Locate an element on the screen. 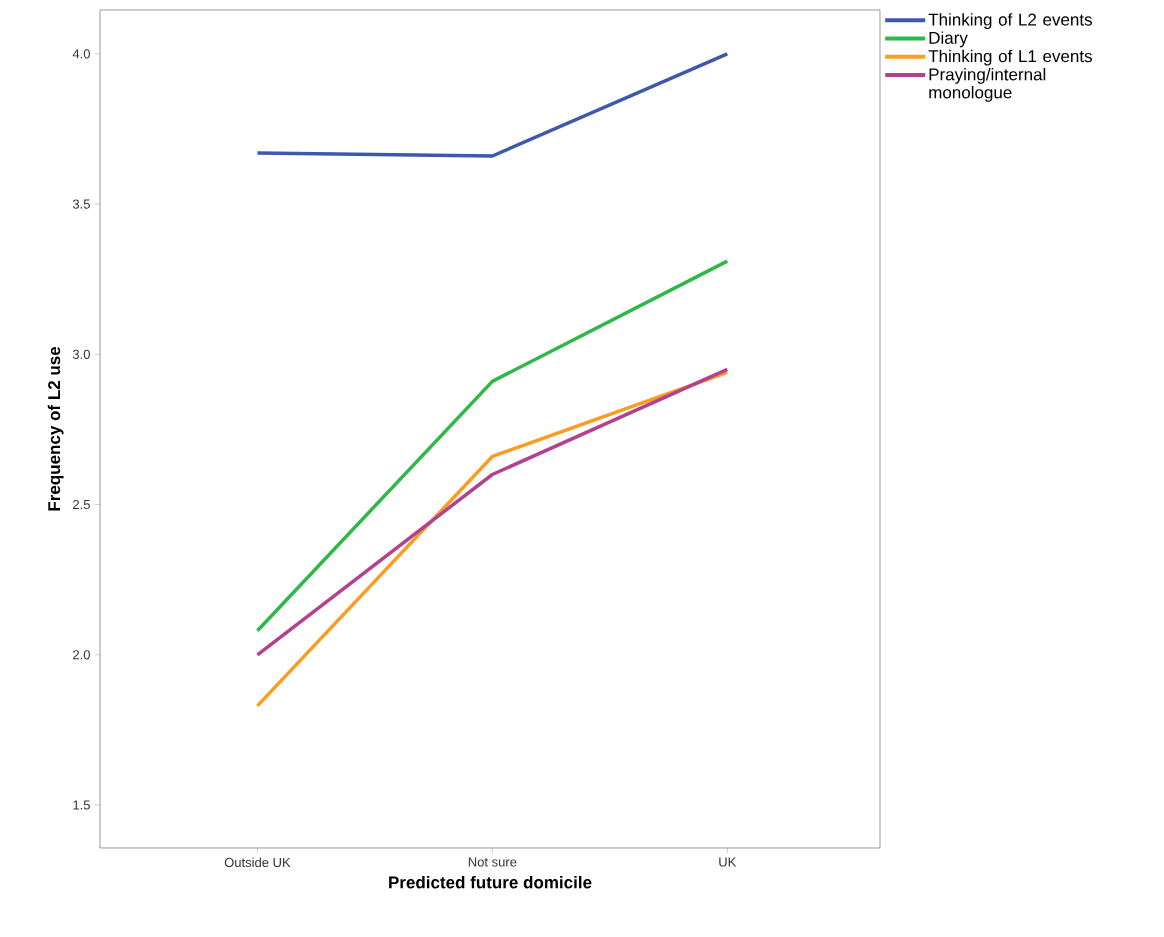 This screenshot has height=937, width=1164. x-axis-title: Predicted future domicile is located at coordinates (490, 882).